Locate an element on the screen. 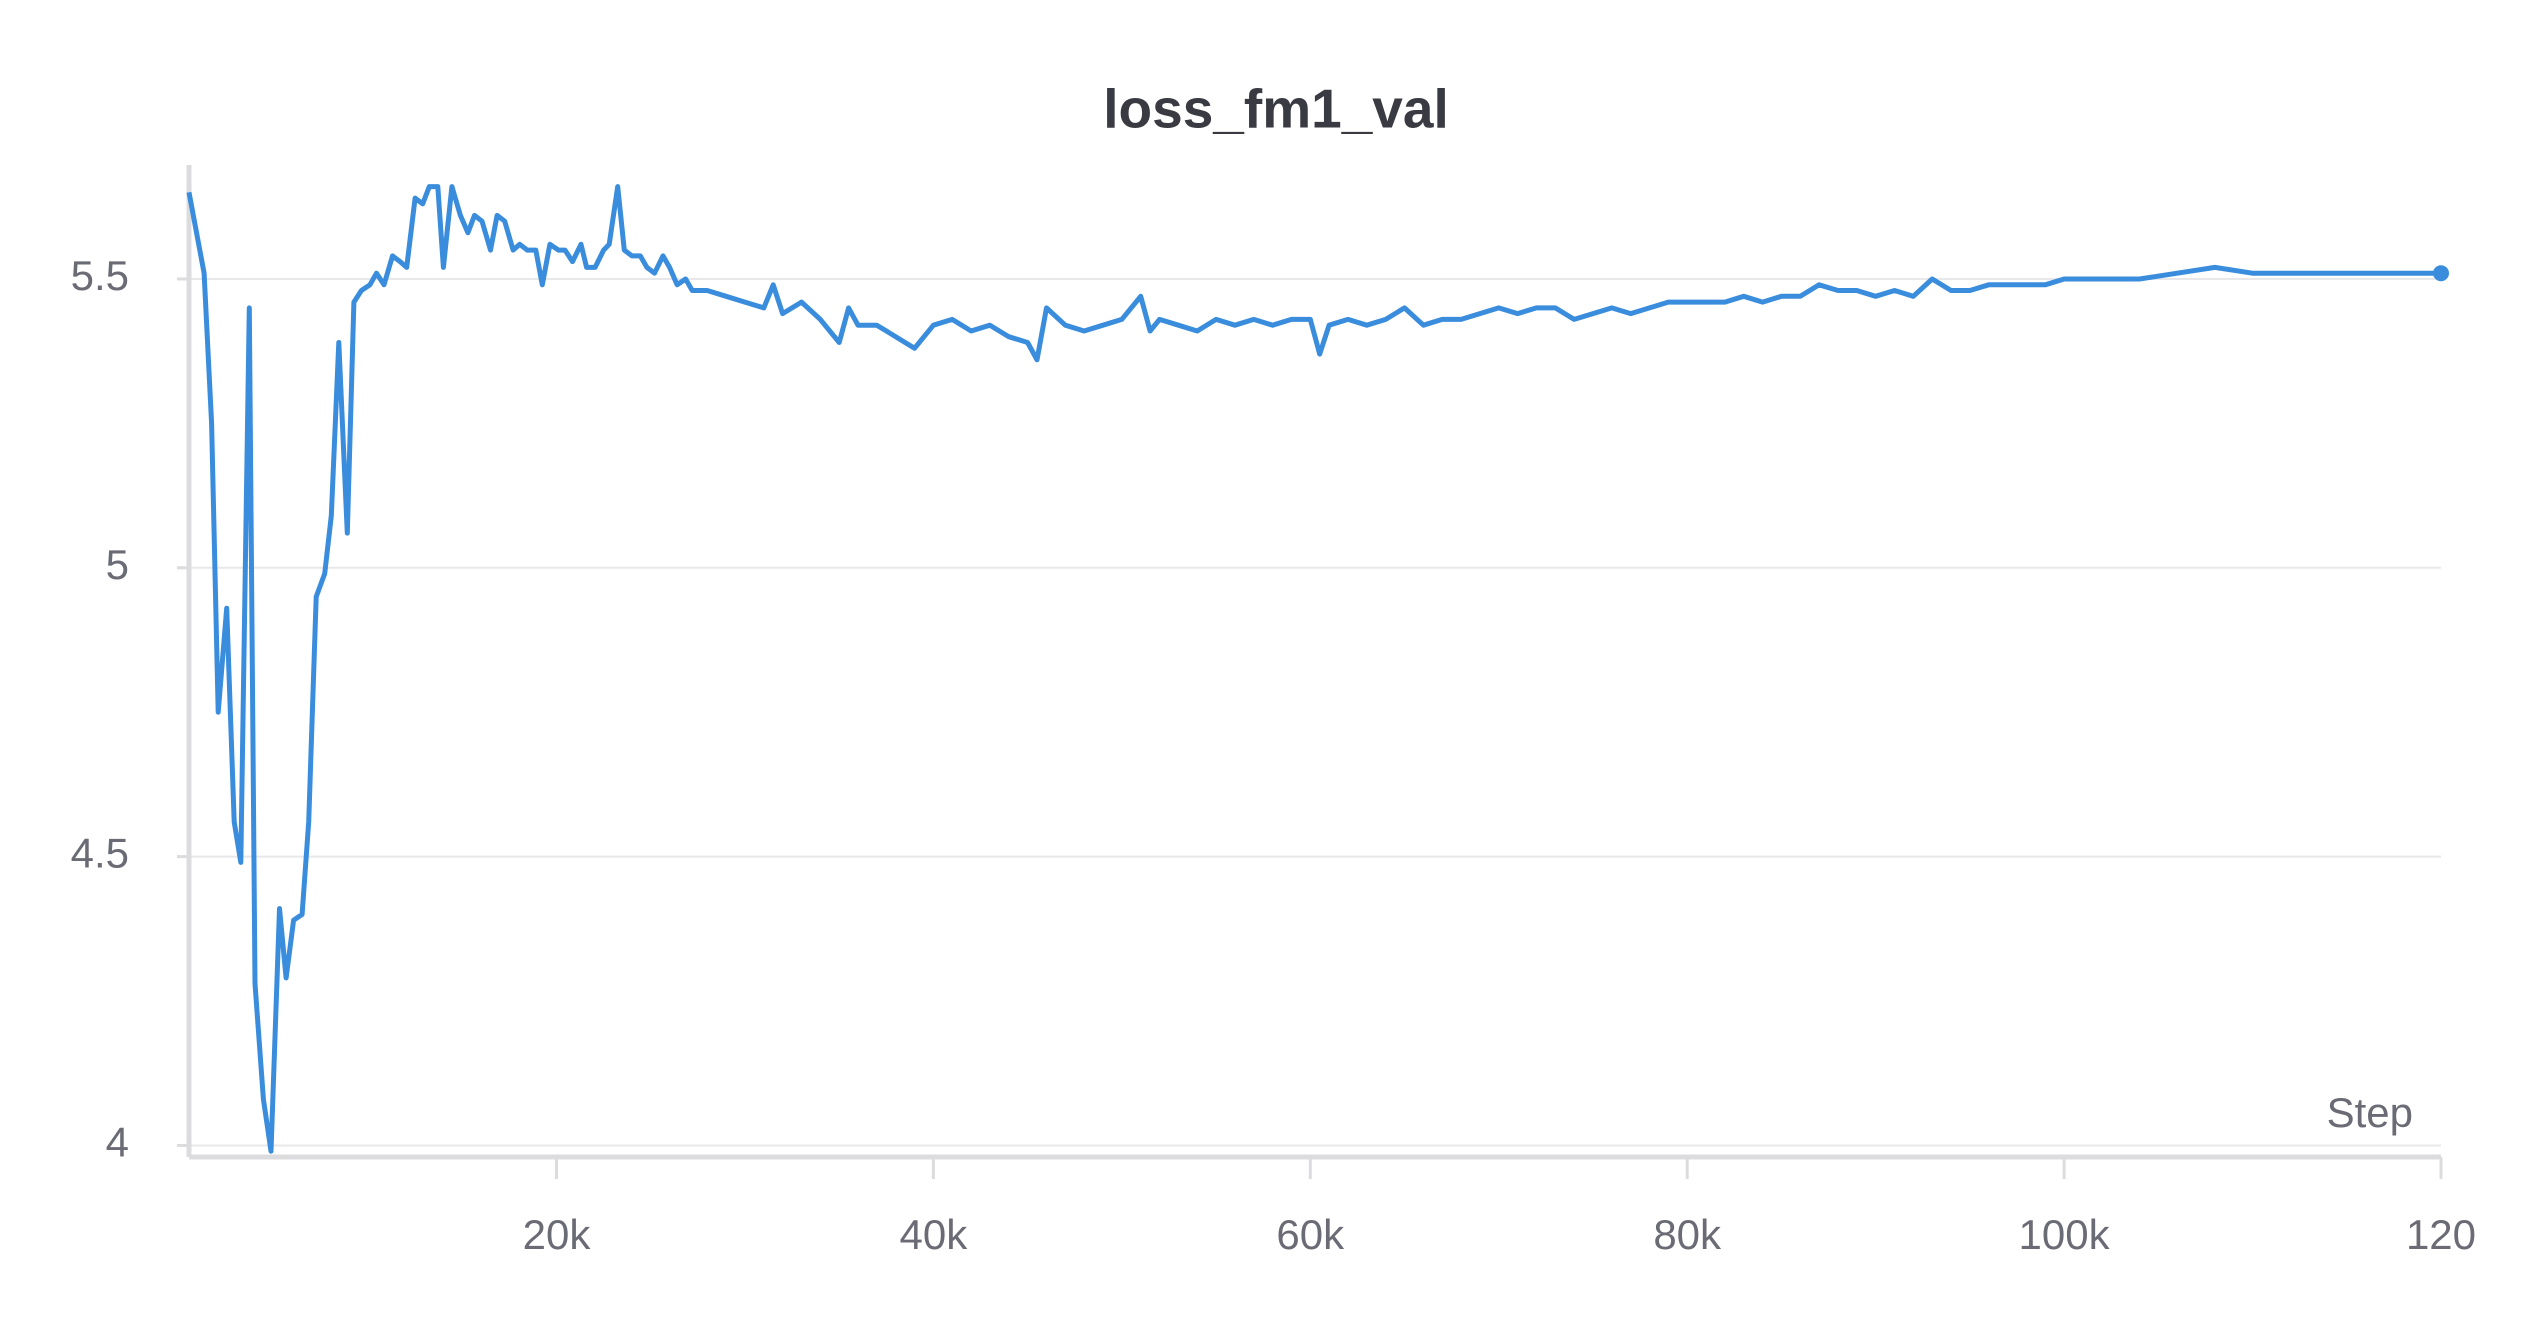  x-tick-label: 20k is located at coordinates (557, 1234).